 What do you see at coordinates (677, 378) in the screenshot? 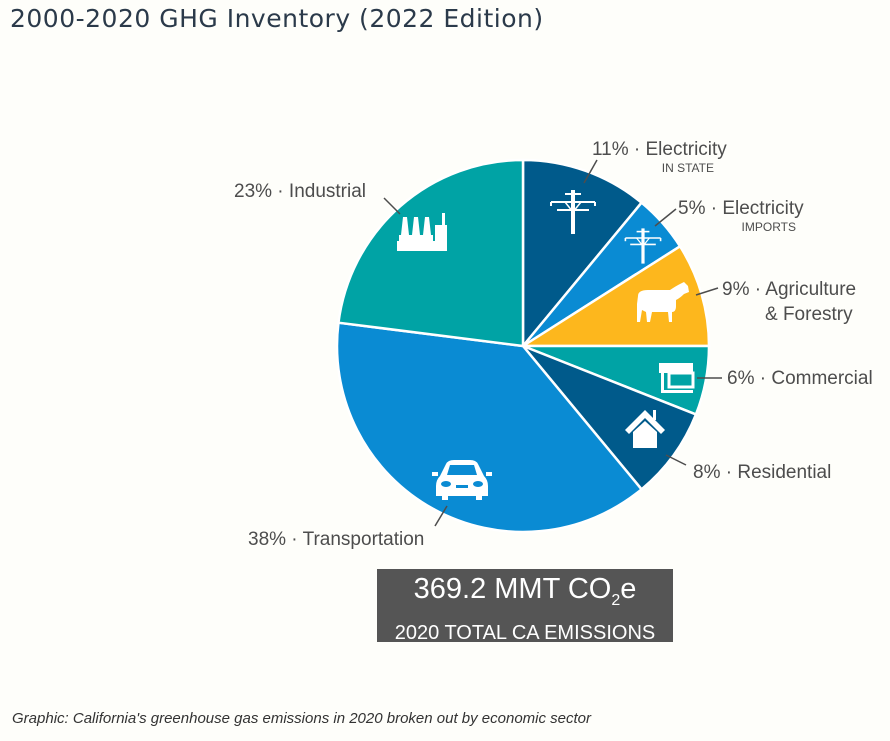
I see `storefront-icon` at bounding box center [677, 378].